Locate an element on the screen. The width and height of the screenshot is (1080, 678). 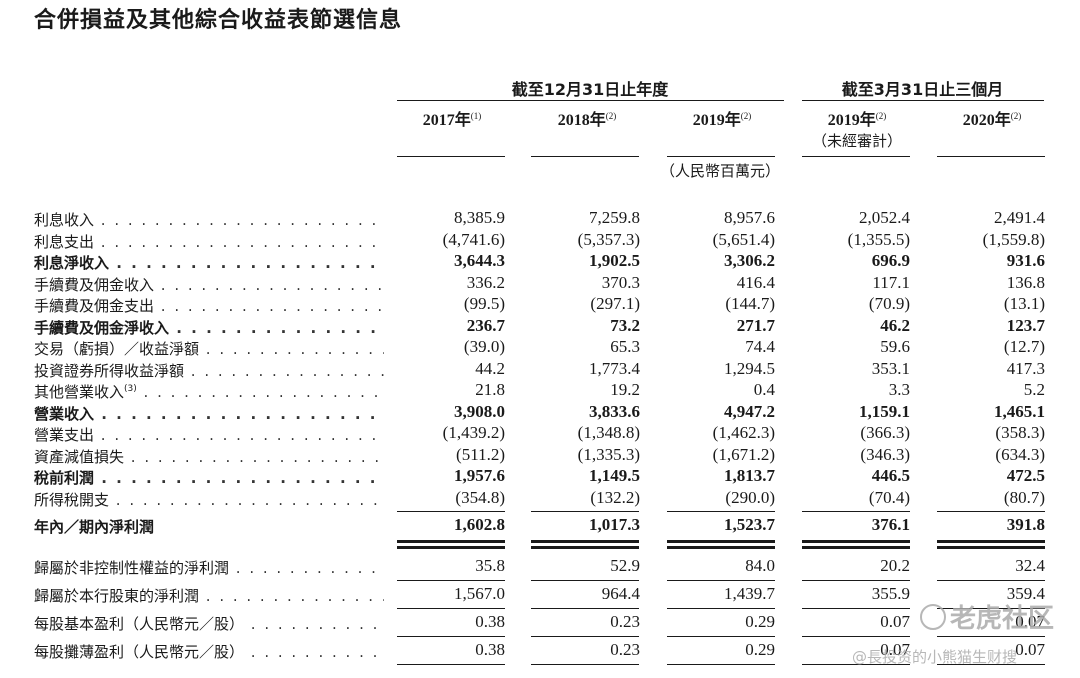
table-cell: 0.4 is located at coordinates (764, 389).